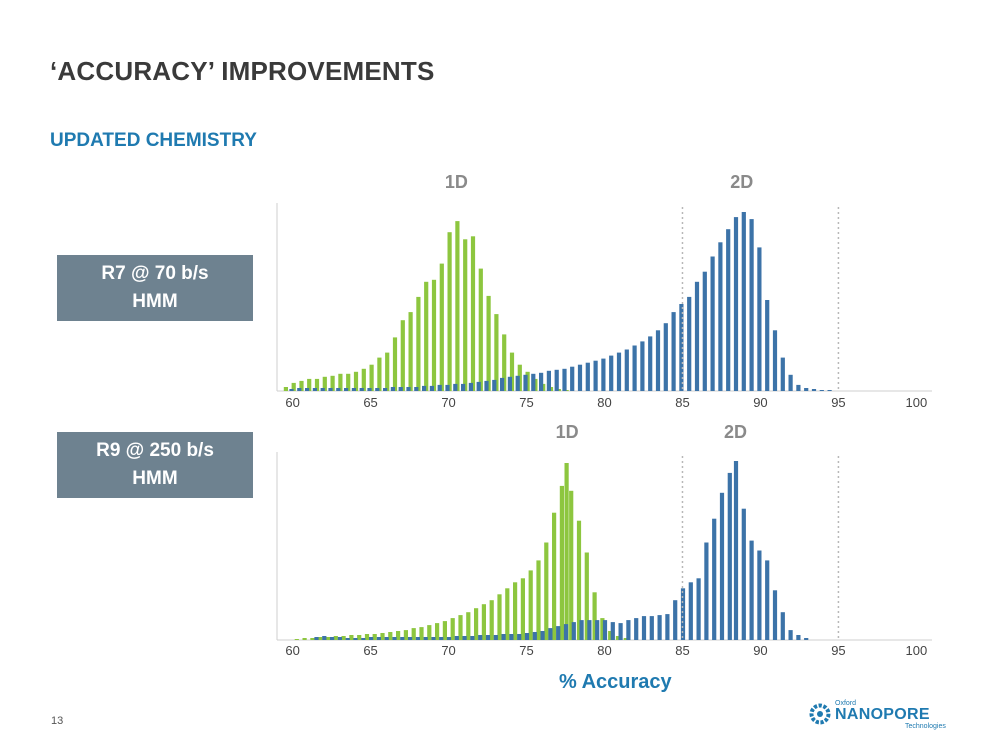  What do you see at coordinates (735, 432) in the screenshot?
I see `chart-2-annotation-2d: 2D` at bounding box center [735, 432].